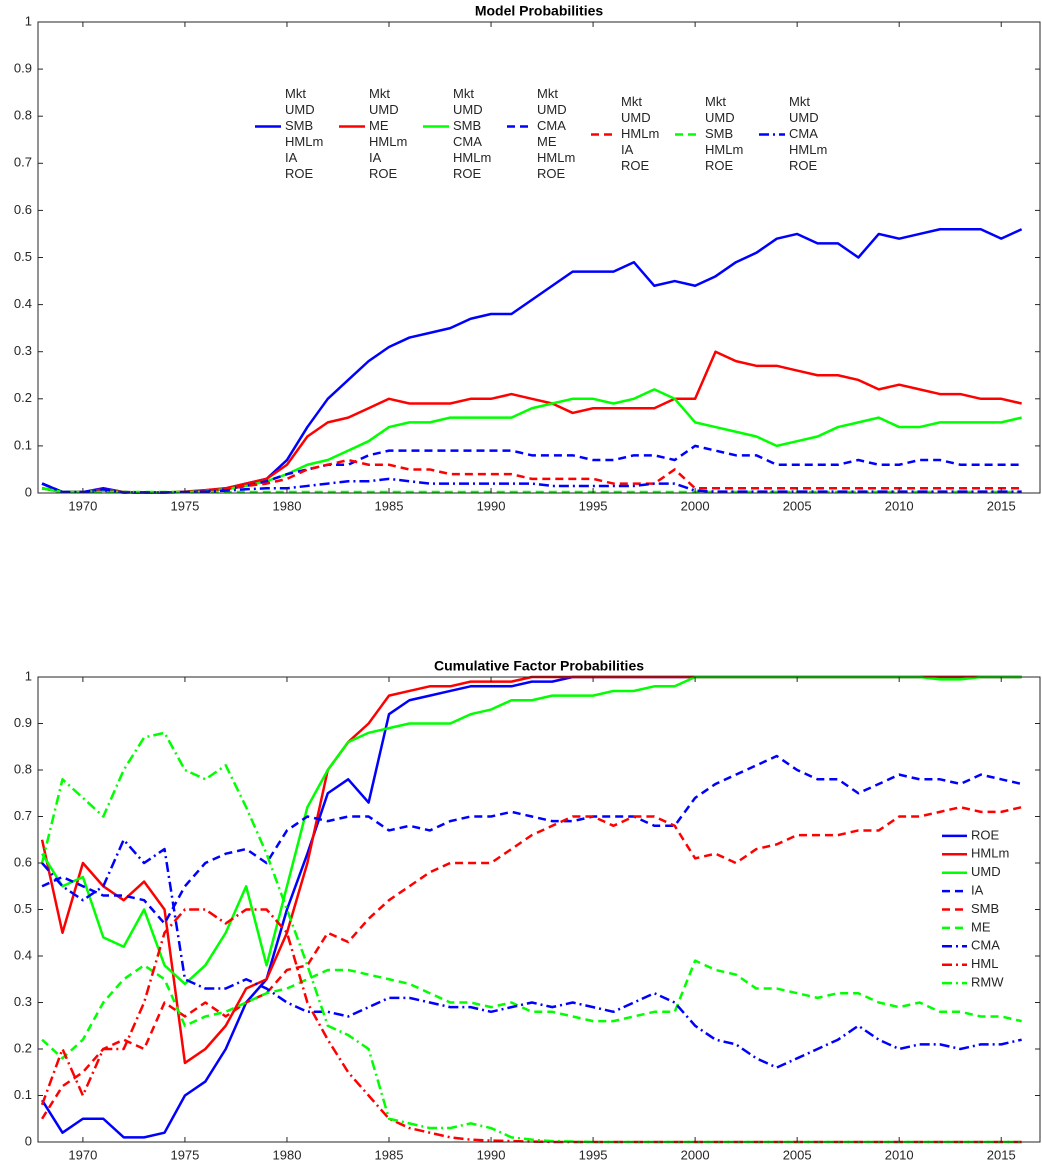 This screenshot has width=1042, height=1166. What do you see at coordinates (987, 982) in the screenshot?
I see `legend-label: RMW` at bounding box center [987, 982].